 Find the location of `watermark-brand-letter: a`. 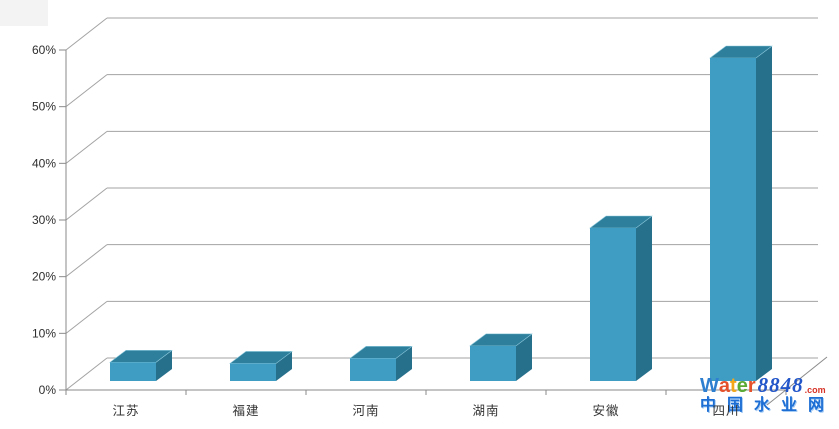

watermark-brand-letter: a is located at coordinates (724, 386).